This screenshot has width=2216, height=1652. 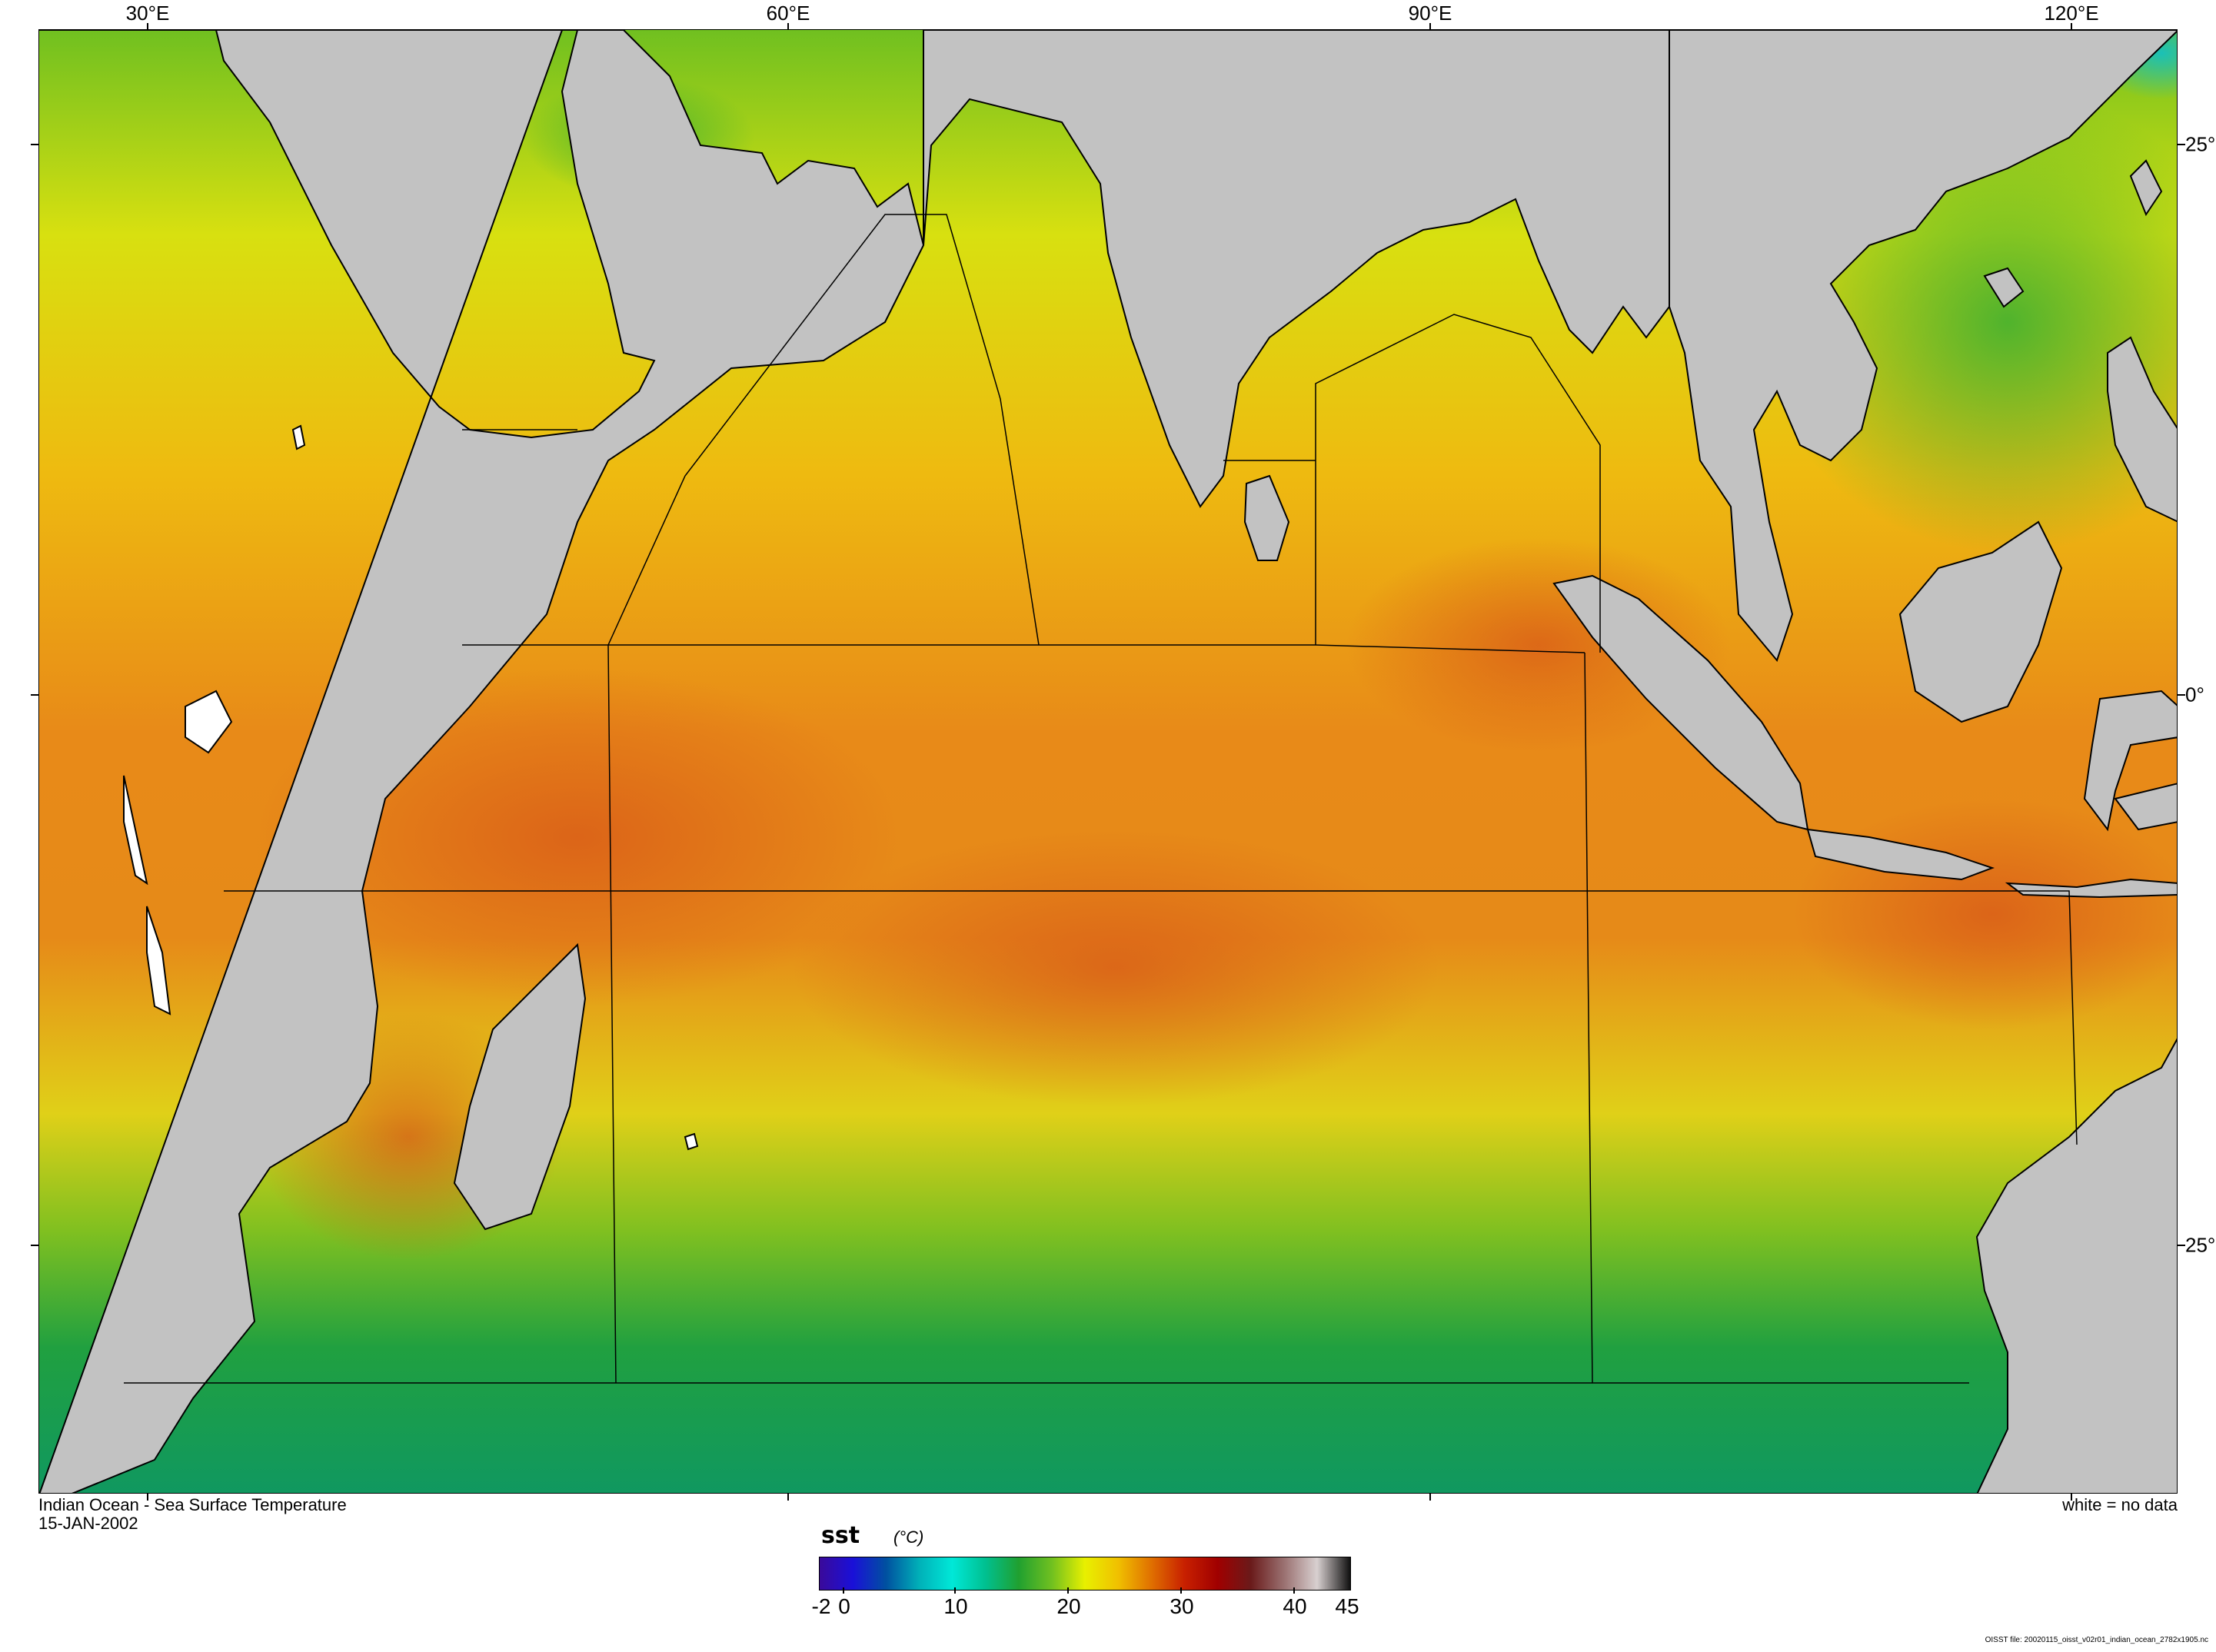 I want to click on land-islands-east, so click(x=2145, y=807).